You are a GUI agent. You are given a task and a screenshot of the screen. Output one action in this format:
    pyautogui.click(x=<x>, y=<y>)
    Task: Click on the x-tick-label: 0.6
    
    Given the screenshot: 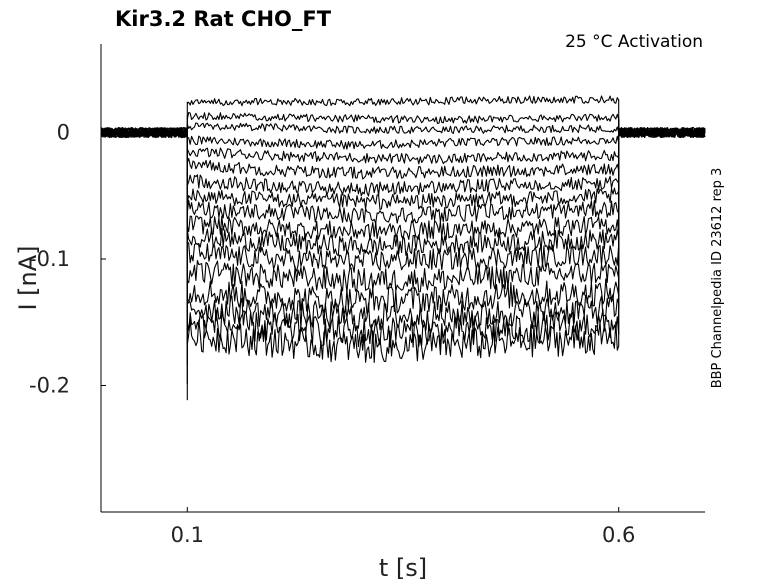 What is the action you would take?
    pyautogui.click(x=618, y=535)
    